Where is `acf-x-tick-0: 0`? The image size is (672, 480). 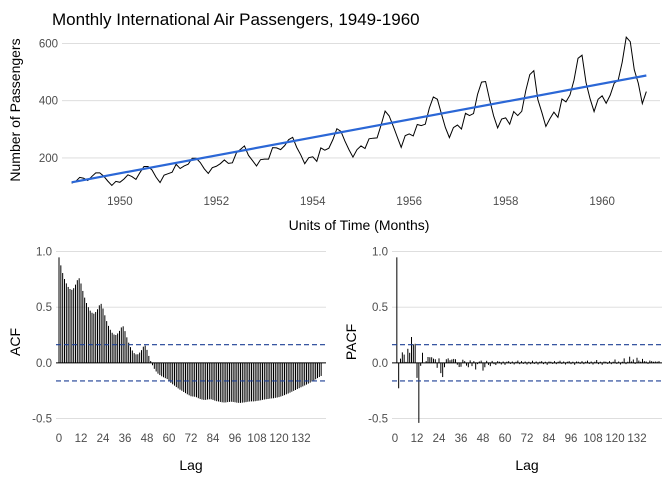
acf-x-tick-0: 0 is located at coordinates (59, 439).